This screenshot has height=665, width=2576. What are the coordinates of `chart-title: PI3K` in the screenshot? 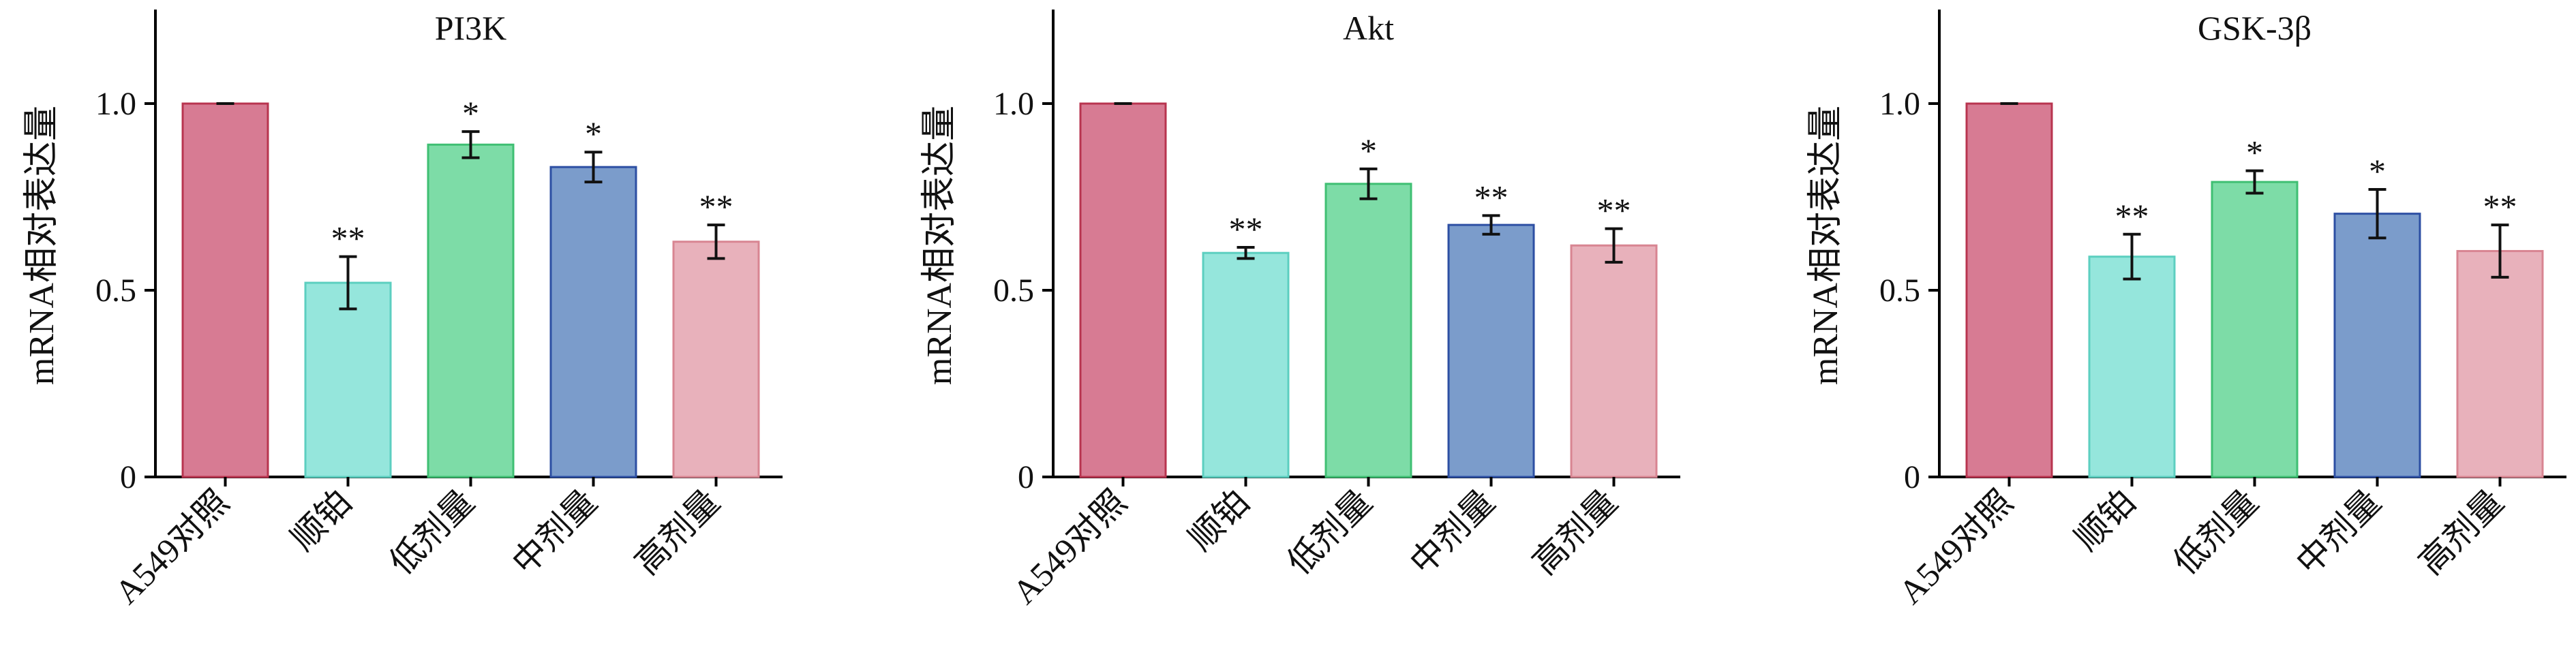 It's located at (471, 28).